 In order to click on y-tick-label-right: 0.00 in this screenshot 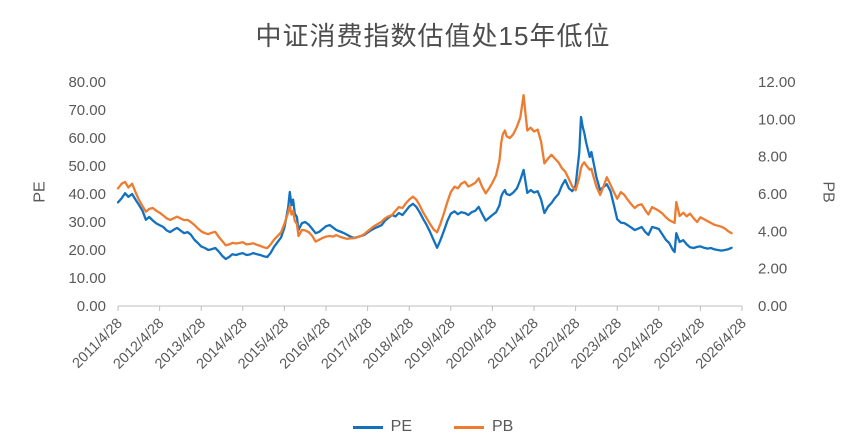, I will do `click(772, 306)`.